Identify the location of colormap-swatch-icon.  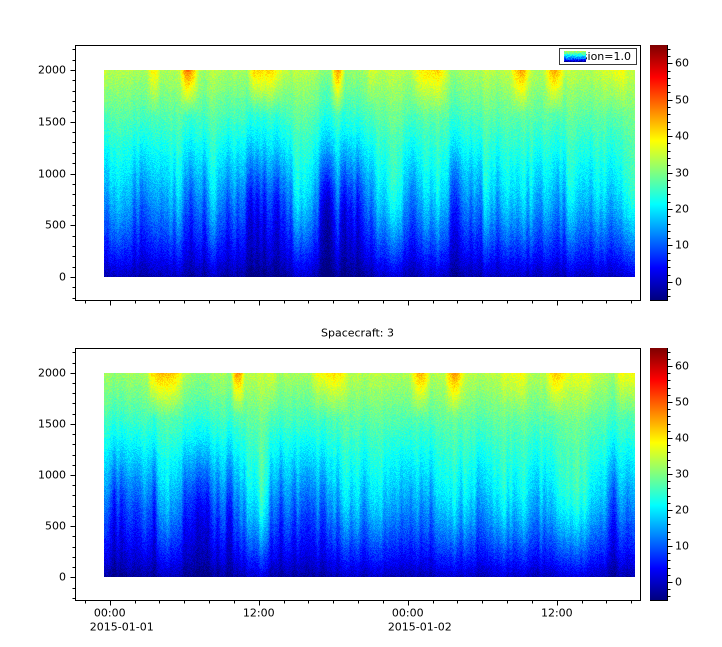
(574, 56).